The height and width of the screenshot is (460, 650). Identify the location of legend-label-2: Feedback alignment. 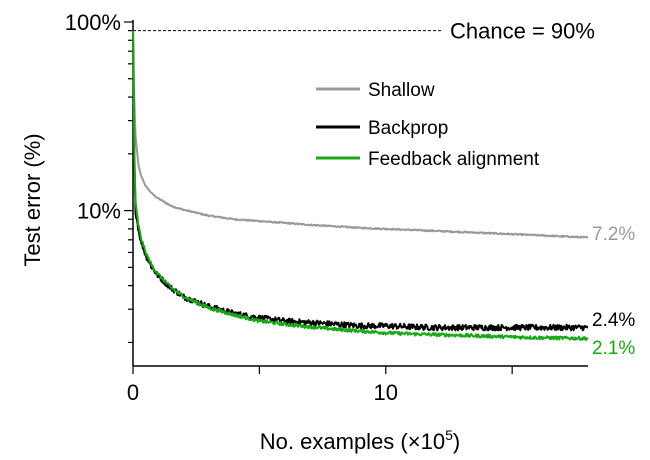
(454, 159).